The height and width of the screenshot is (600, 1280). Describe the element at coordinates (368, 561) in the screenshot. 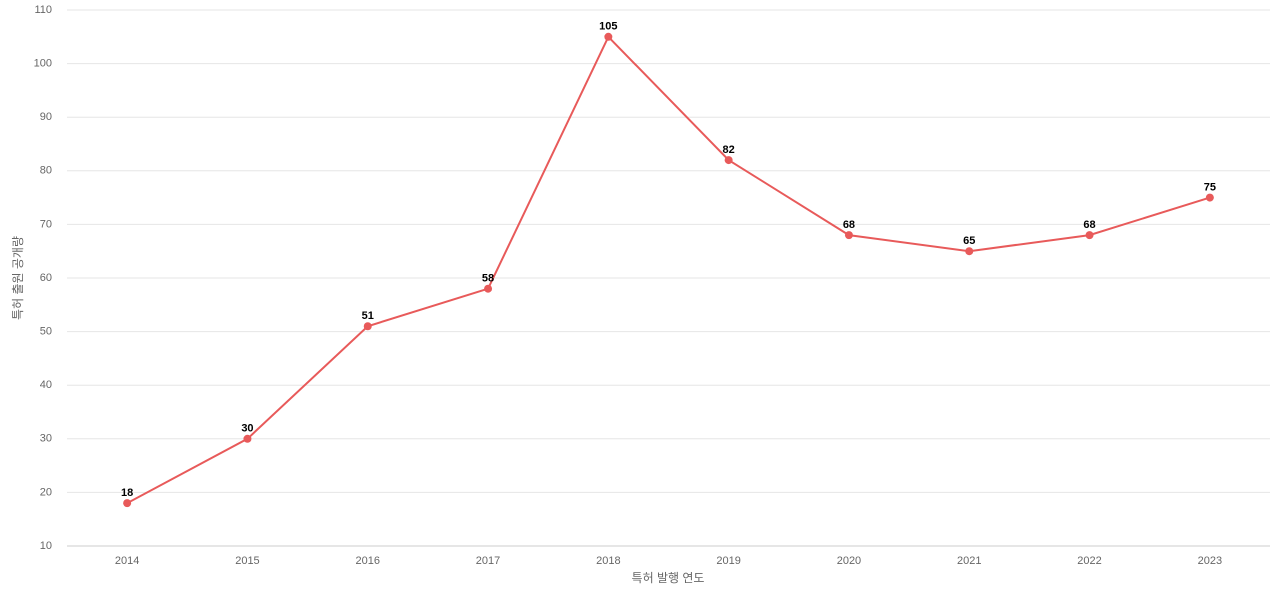

I see `x-tick-label: 2016` at that location.